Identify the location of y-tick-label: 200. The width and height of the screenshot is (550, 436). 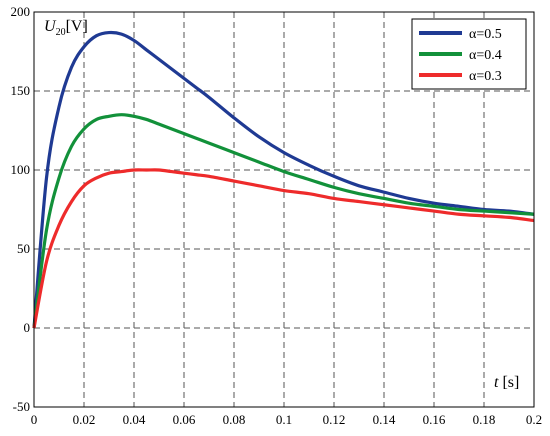
(21, 11).